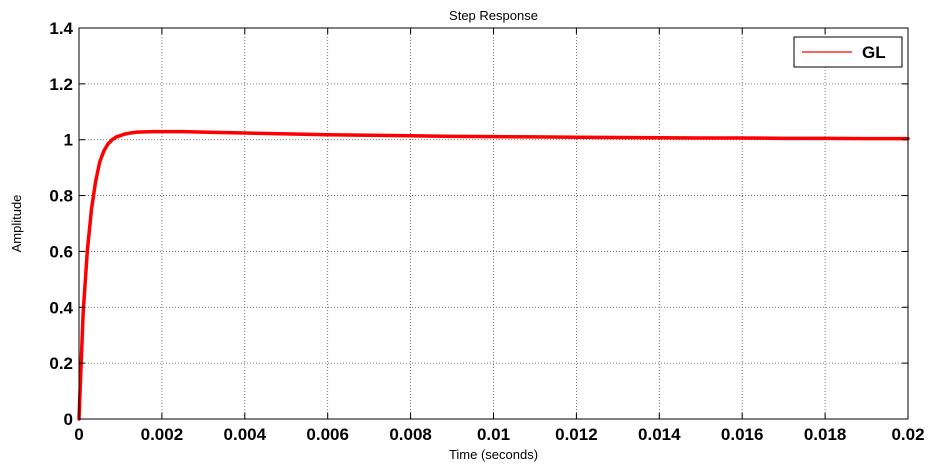 The image size is (933, 464). I want to click on x-tick-label: 0.018, so click(825, 434).